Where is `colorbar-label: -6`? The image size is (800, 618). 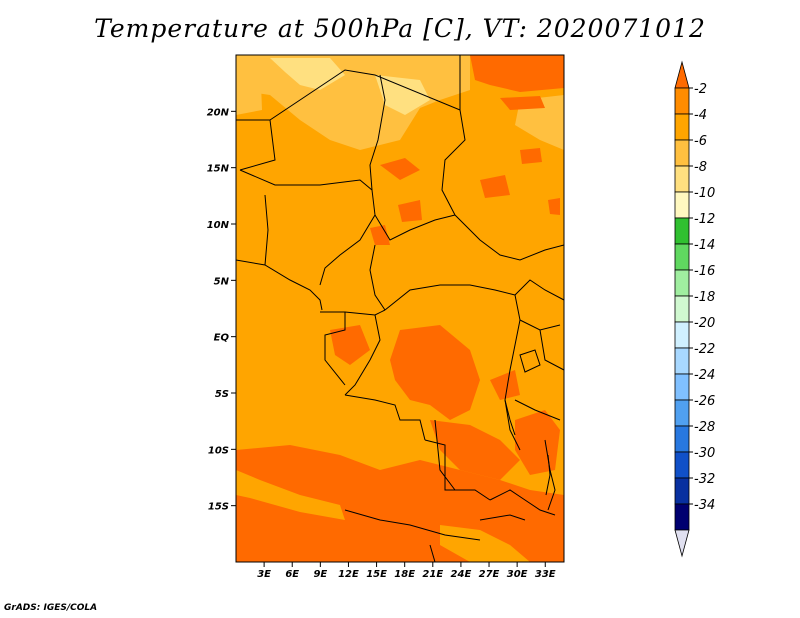 colorbar-label: -6 is located at coordinates (700, 141).